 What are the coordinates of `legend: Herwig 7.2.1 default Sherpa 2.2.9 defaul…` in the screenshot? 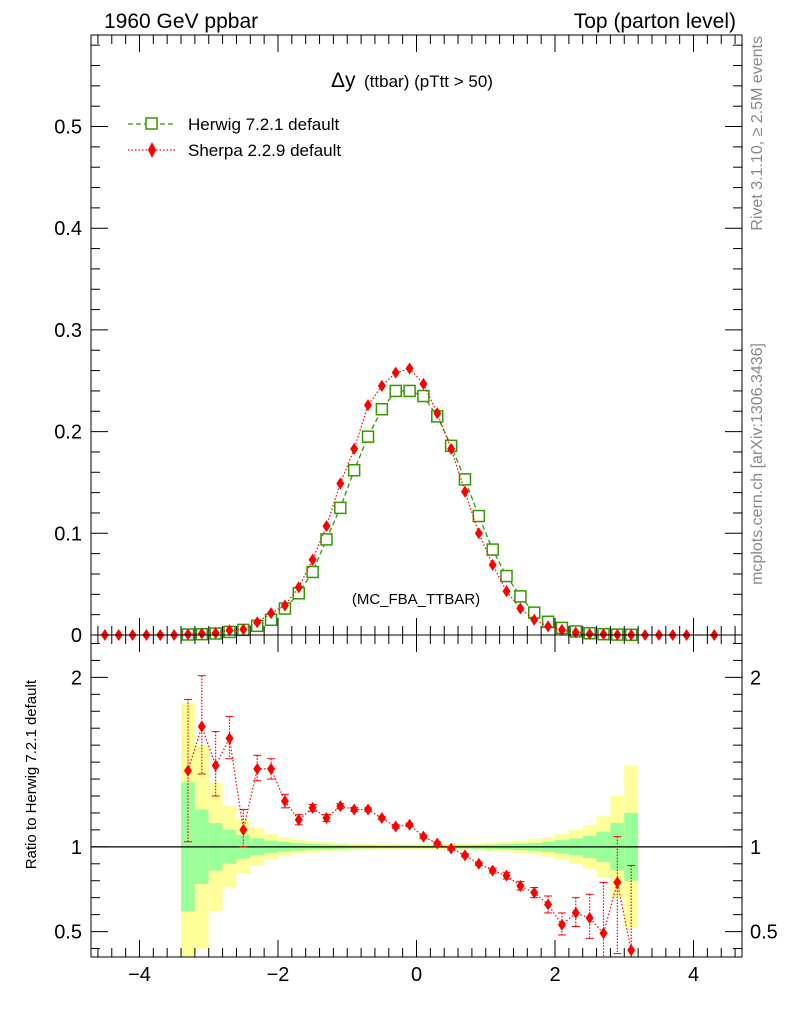 It's located at (234, 137).